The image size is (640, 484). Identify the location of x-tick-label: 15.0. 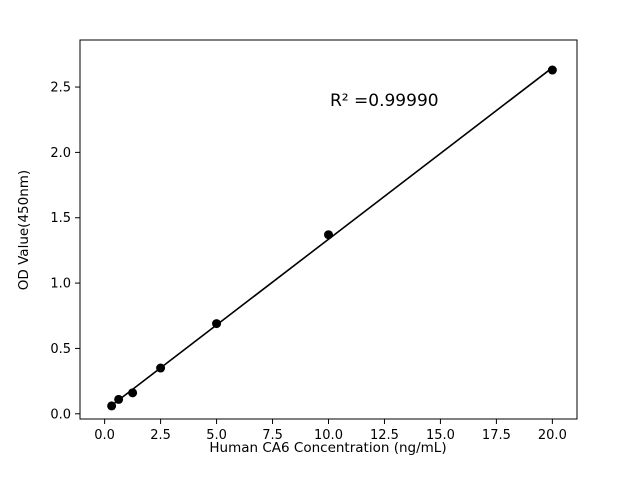
(440, 435).